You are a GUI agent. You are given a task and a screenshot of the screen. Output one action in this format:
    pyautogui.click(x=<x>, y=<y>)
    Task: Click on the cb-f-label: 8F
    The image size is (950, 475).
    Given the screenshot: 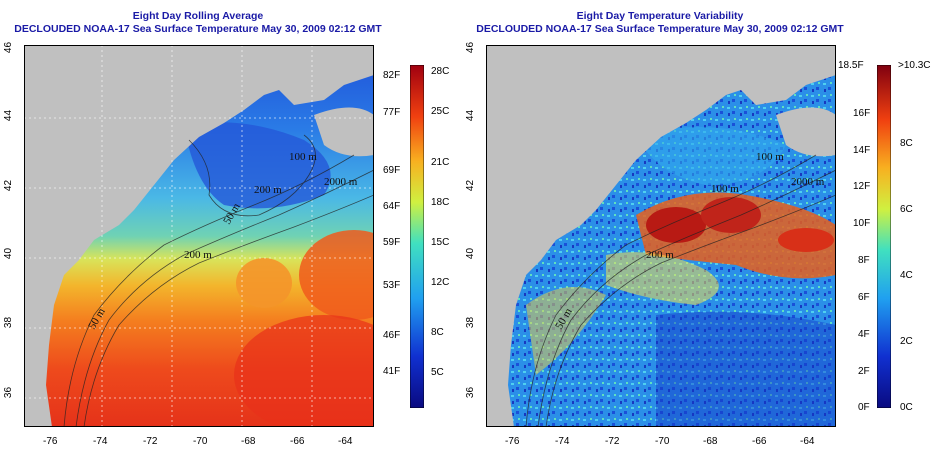 What is the action you would take?
    pyautogui.click(x=864, y=260)
    